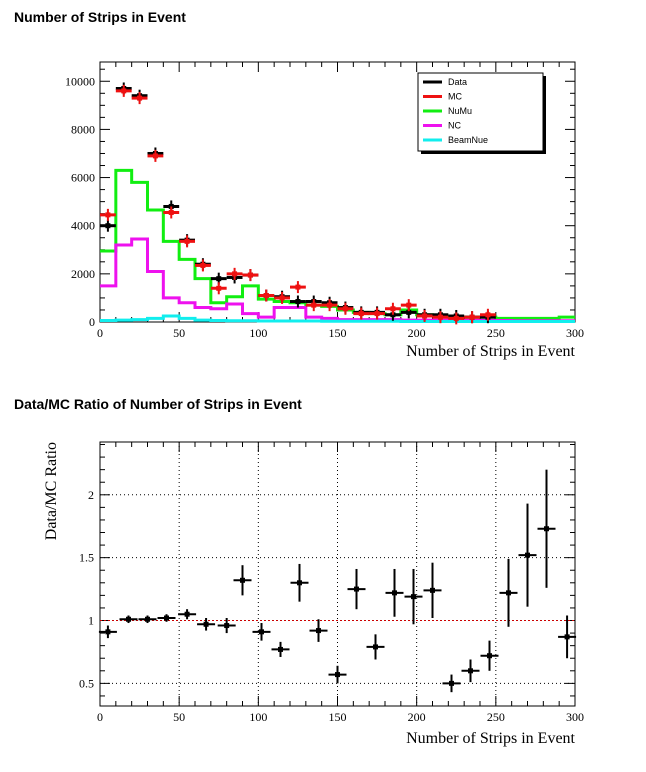 The height and width of the screenshot is (772, 646). I want to click on series-data-point, so click(298, 301).